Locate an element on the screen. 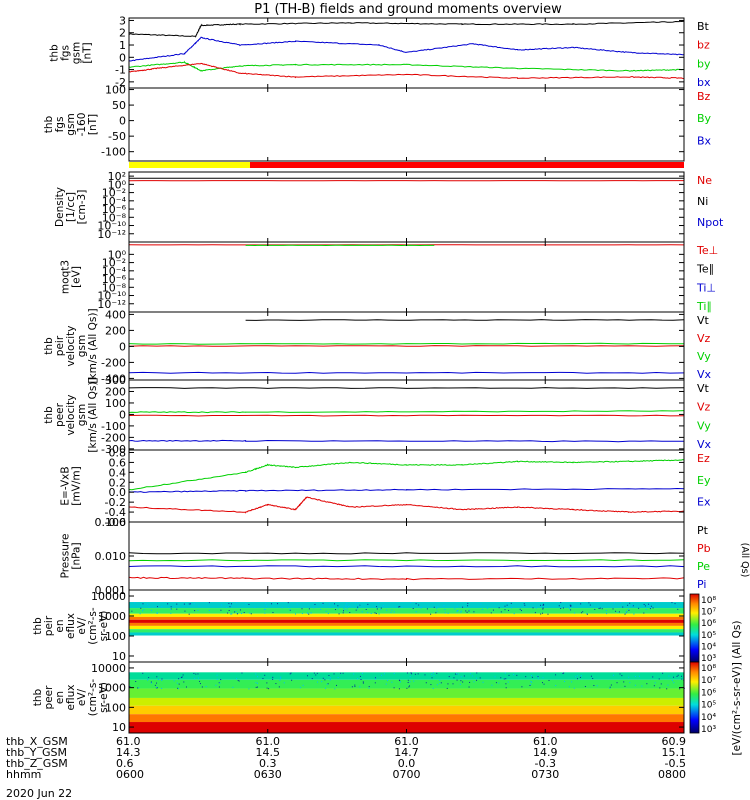 The width and height of the screenshot is (750, 800). panel-frame is located at coordinates (406, 277).